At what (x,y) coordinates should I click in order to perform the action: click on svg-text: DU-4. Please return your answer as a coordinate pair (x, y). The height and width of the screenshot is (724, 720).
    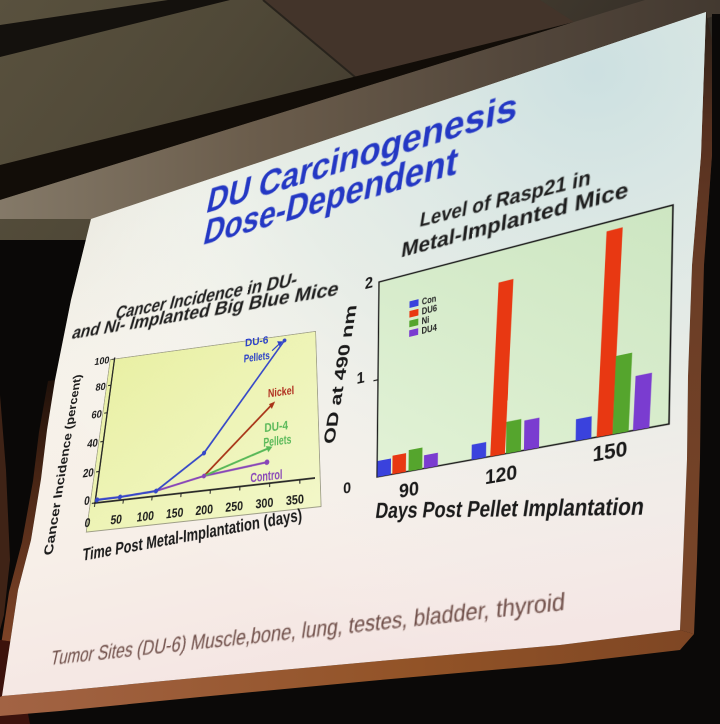
    Looking at the image, I should click on (276, 426).